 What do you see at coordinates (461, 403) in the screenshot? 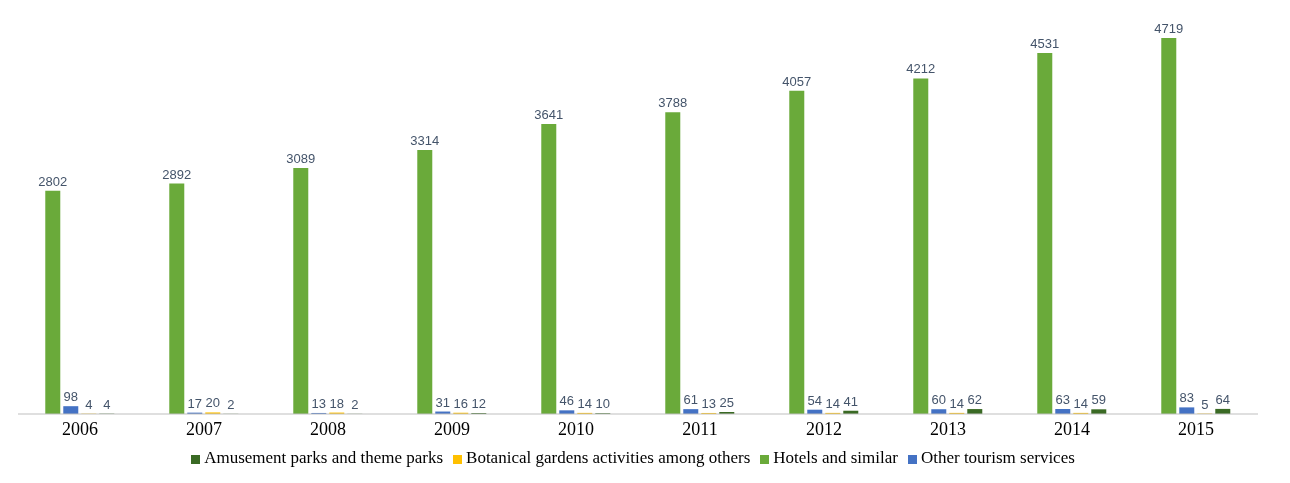
I see `data-label: 16` at bounding box center [461, 403].